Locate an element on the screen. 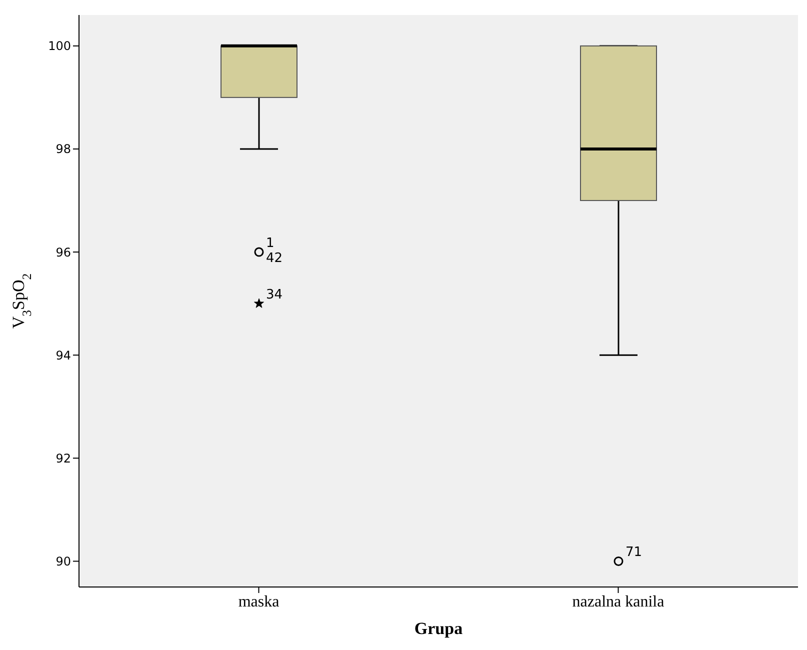 The height and width of the screenshot is (650, 807). y-tick-label: 94 is located at coordinates (63, 355).